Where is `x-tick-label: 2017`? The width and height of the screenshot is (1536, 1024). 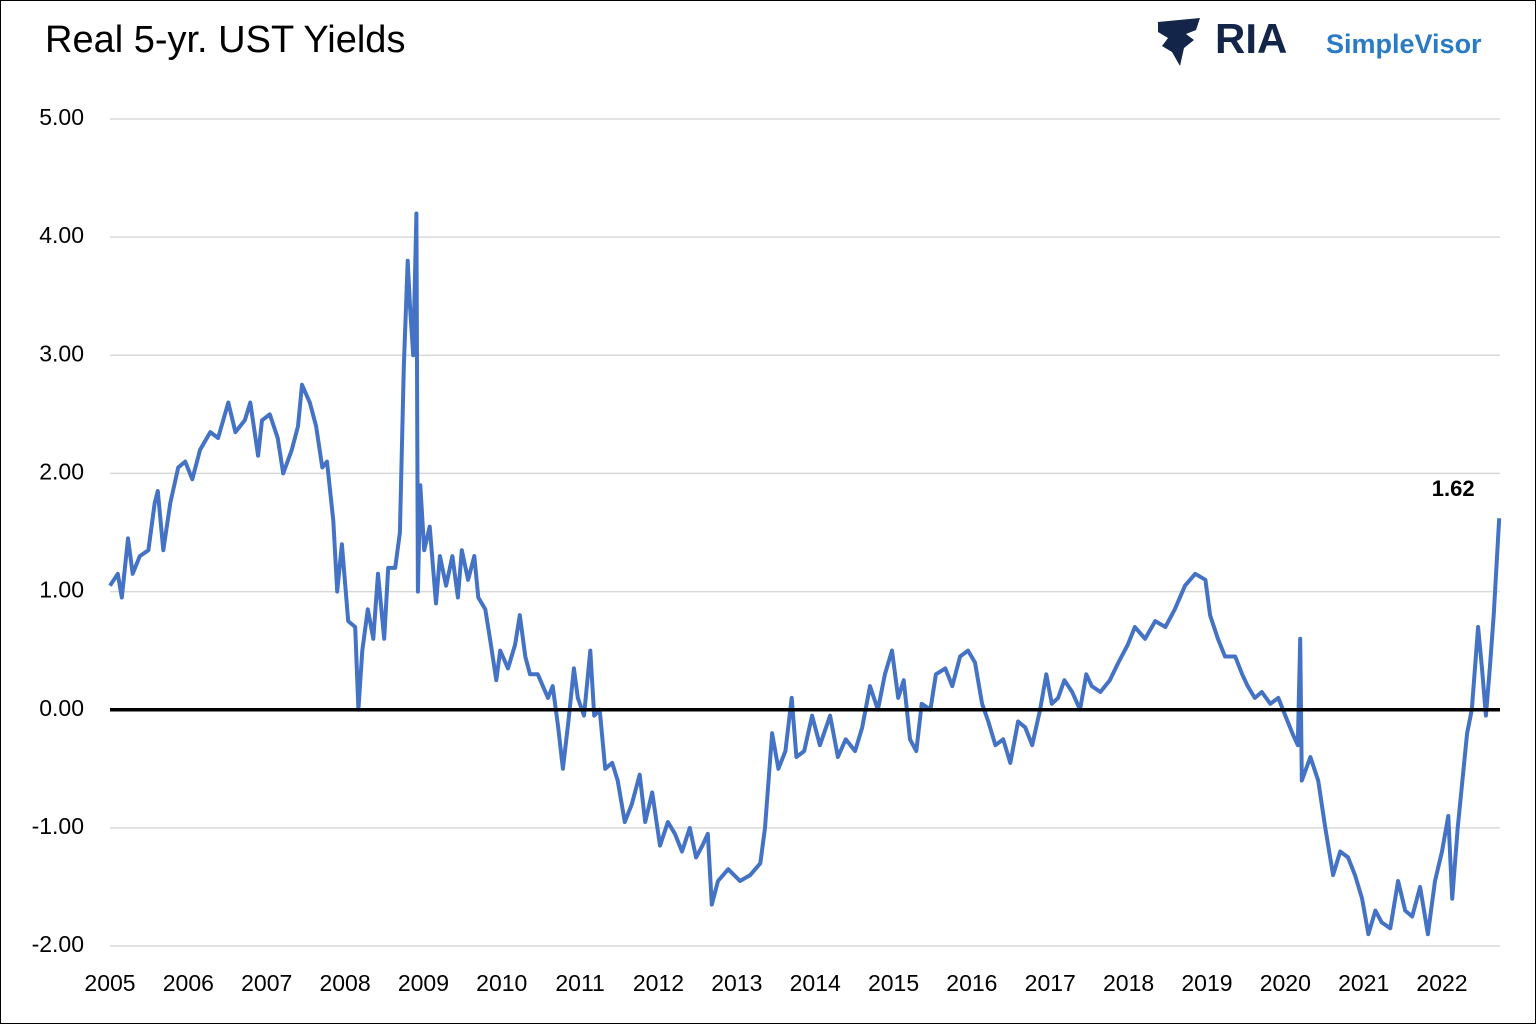 x-tick-label: 2017 is located at coordinates (1050, 983).